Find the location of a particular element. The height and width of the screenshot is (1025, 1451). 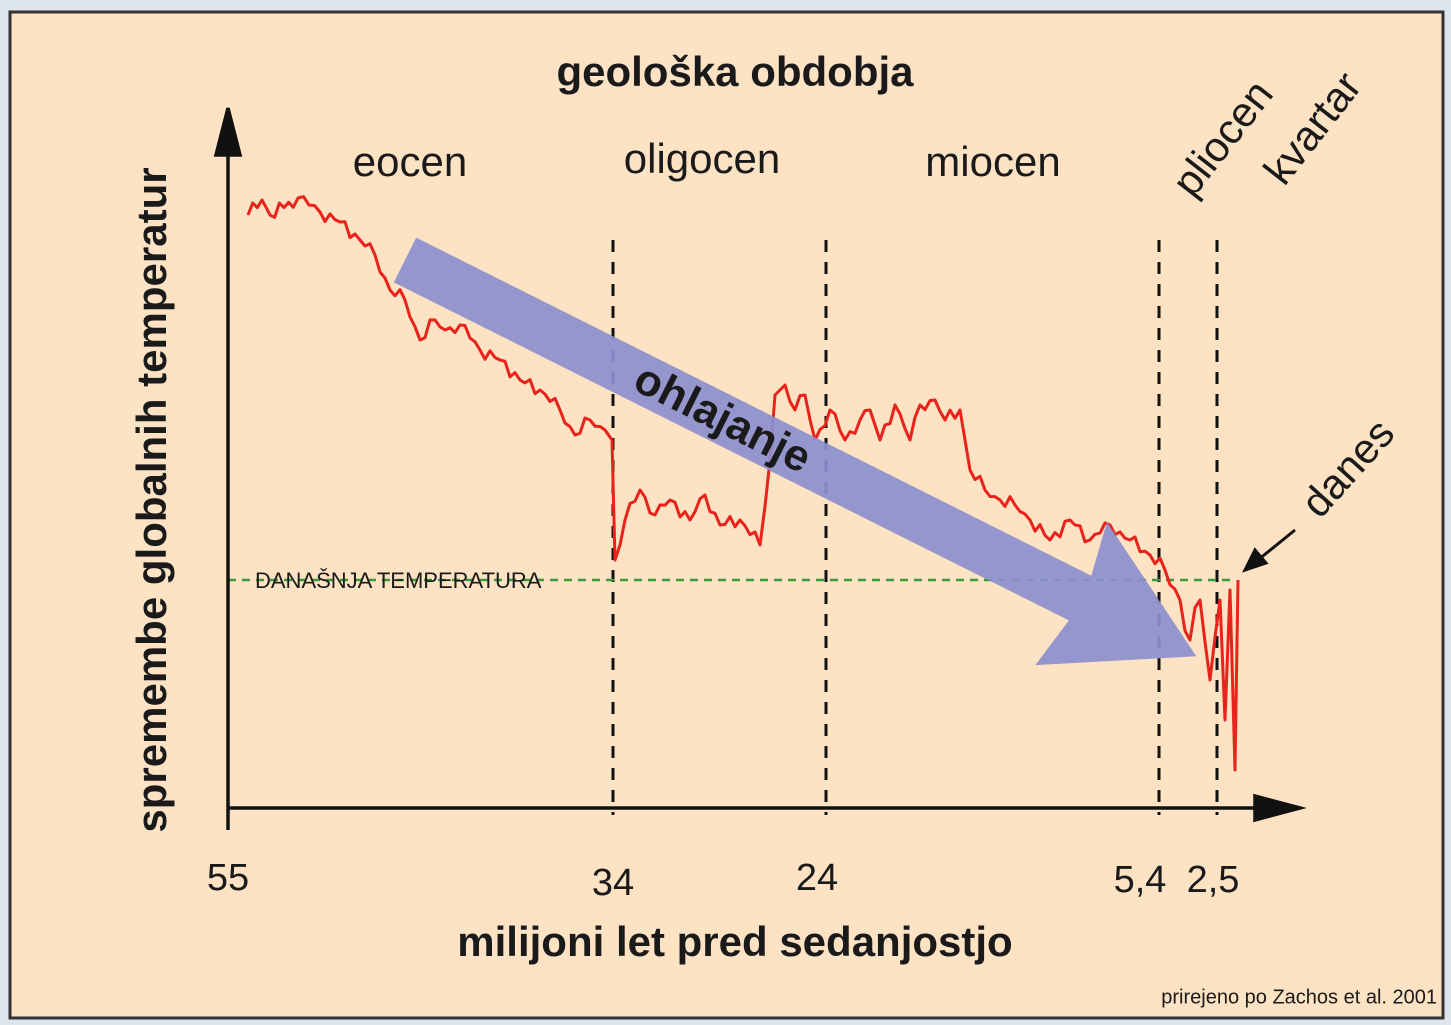

x-arrowhead is located at coordinates (1280, 808).